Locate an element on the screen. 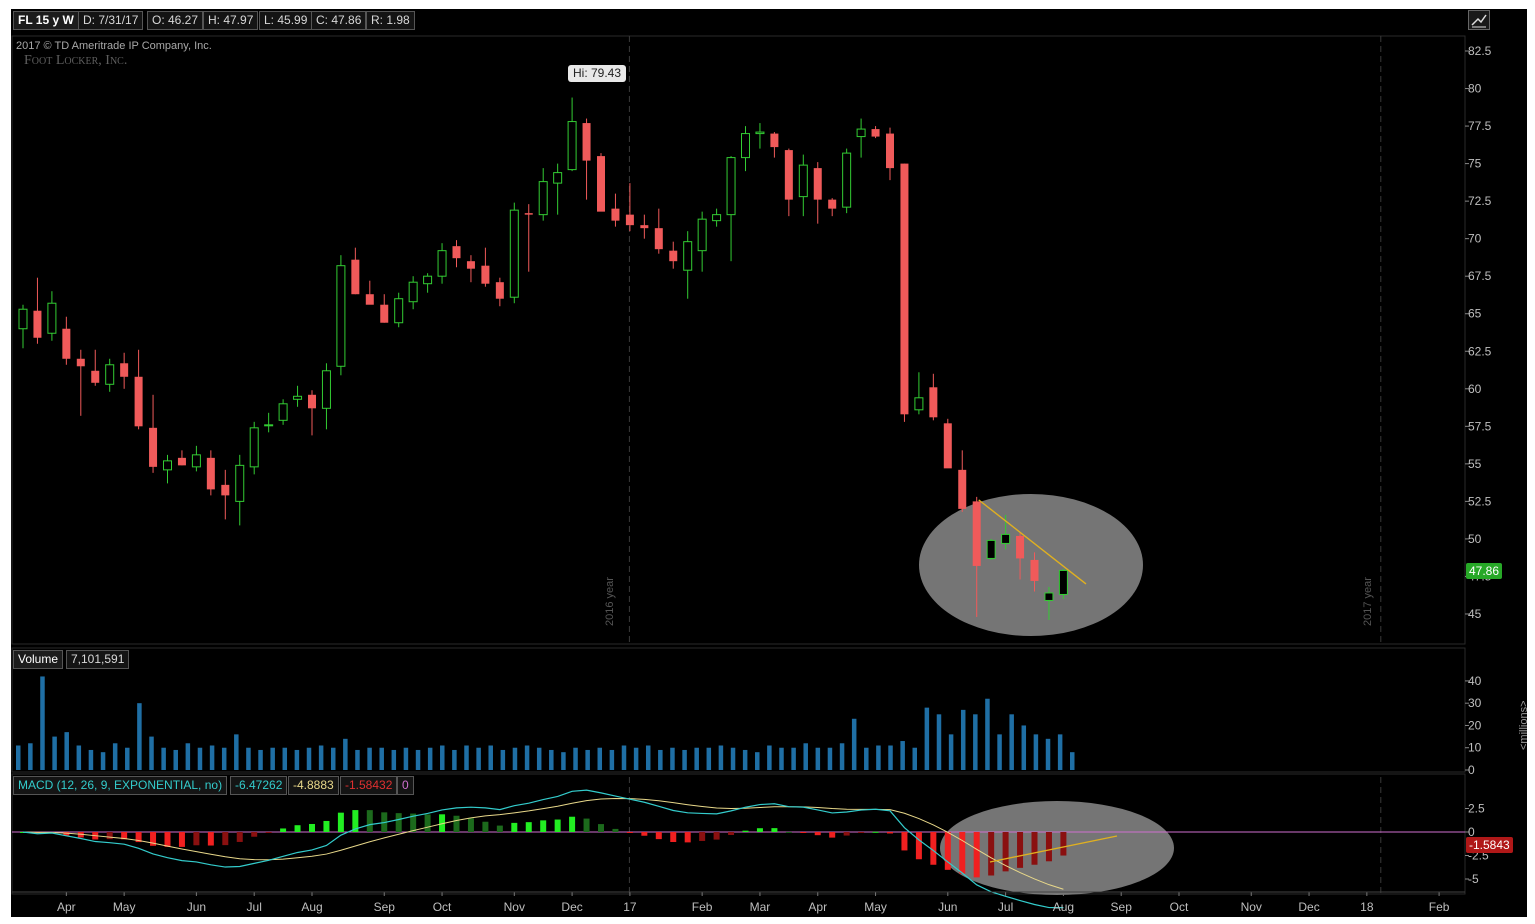 Image resolution: width=1535 pixels, height=924 pixels. macd-tick-label: 0 is located at coordinates (1471, 832).